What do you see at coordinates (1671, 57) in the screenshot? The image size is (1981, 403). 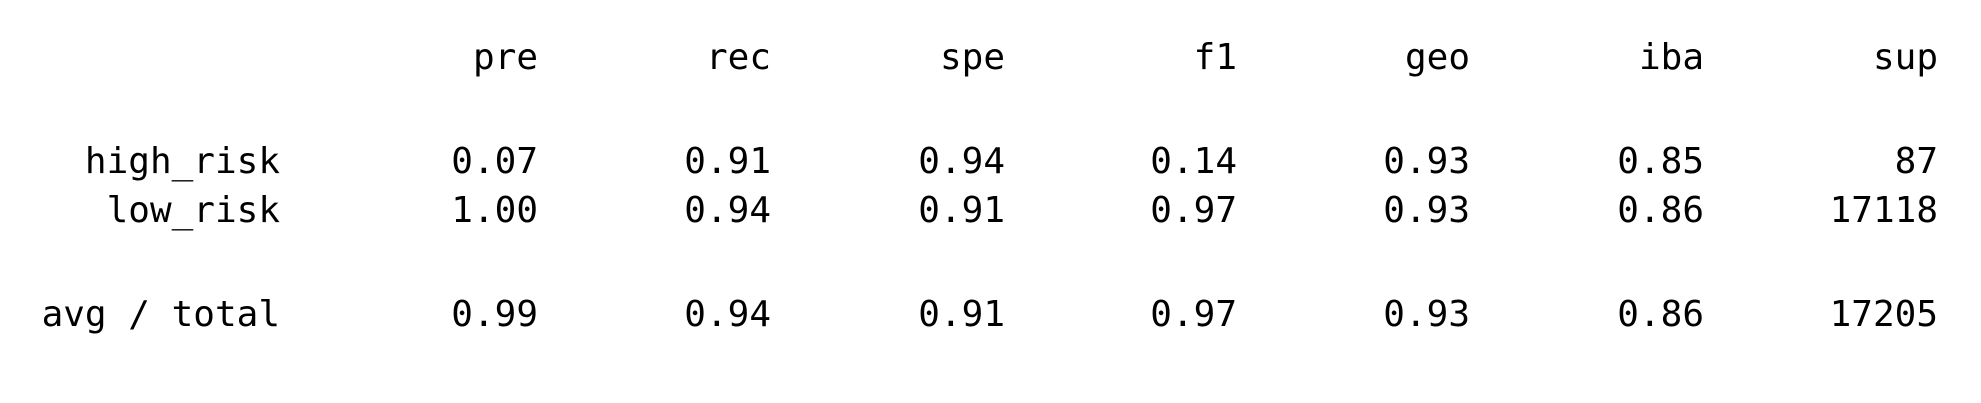 I see `column-header-iba: iba` at bounding box center [1671, 57].